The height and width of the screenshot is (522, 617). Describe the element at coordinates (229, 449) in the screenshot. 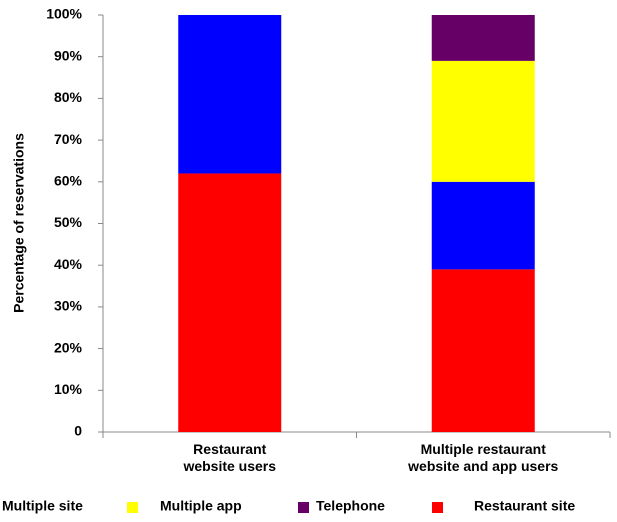

I see `x-tick-label-line: Restaurant` at that location.